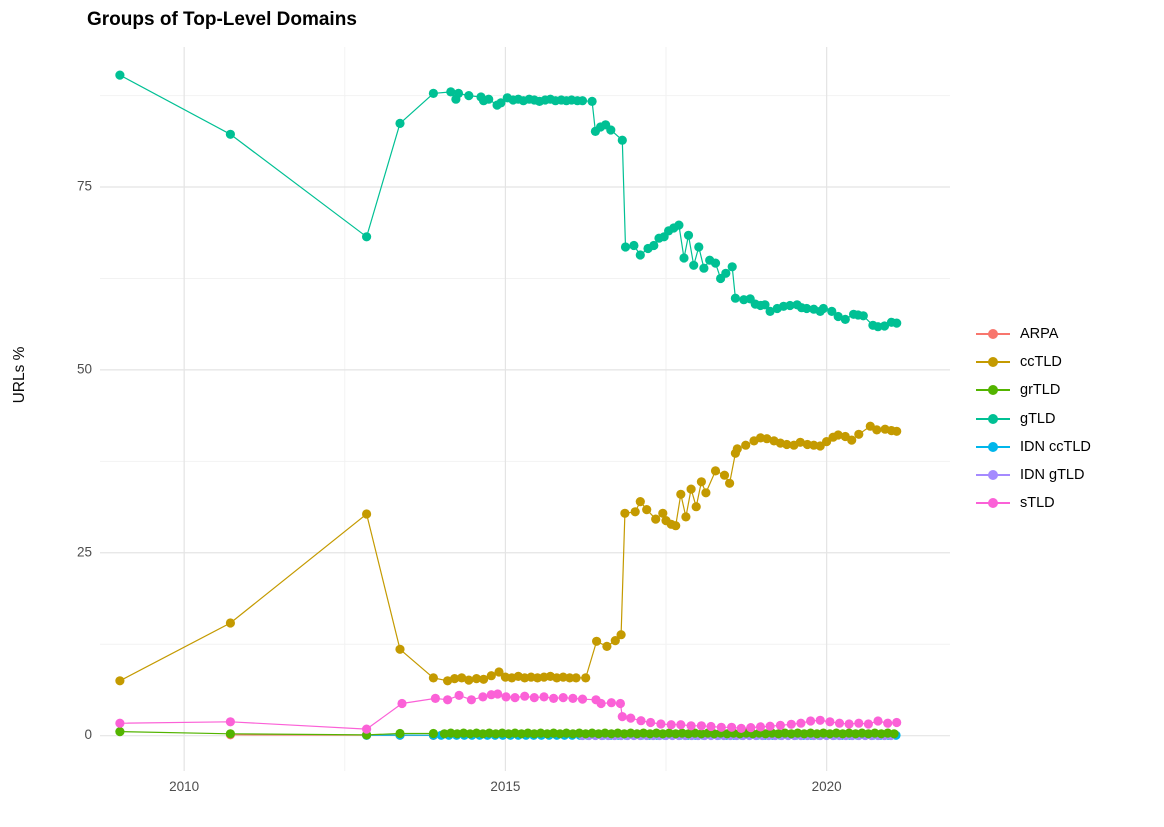  What do you see at coordinates (222, 19) in the screenshot?
I see `chart-title: Groups of Top-Level Domains` at bounding box center [222, 19].